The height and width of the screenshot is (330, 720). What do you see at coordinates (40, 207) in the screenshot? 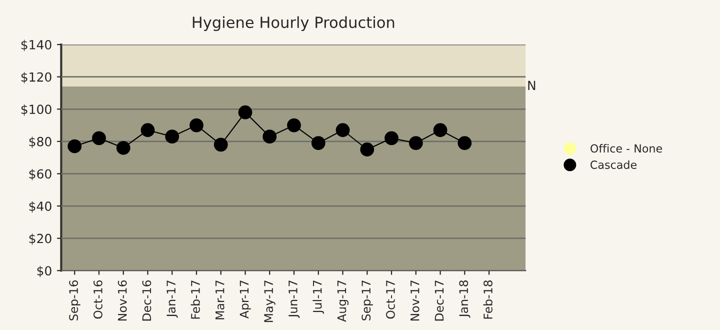
I see `y-tick-label: $40` at bounding box center [40, 207].